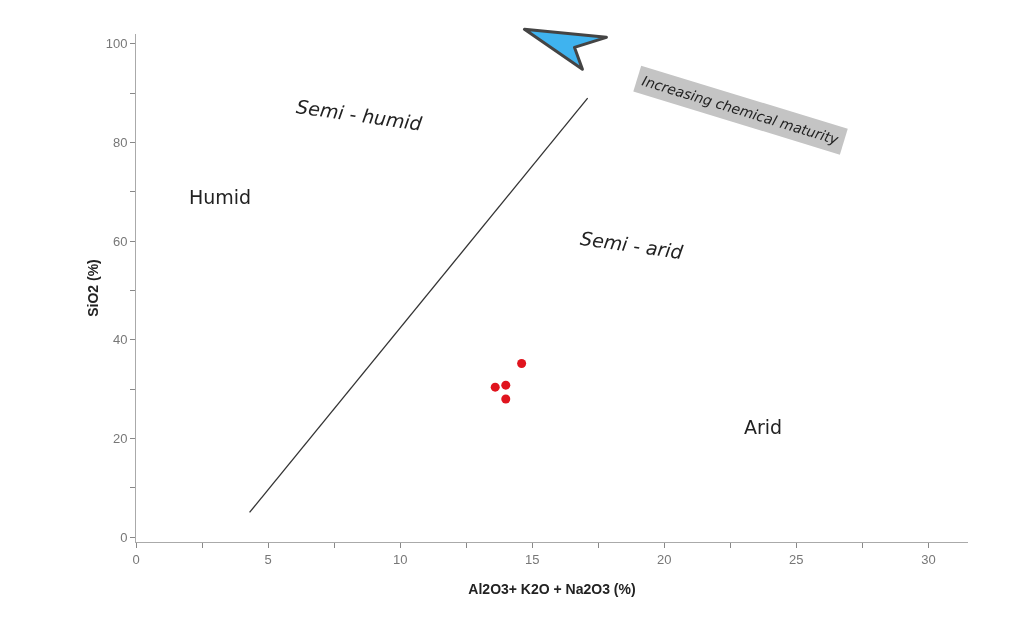 This screenshot has height=637, width=1035. What do you see at coordinates (124, 537) in the screenshot?
I see `y-tick-label: 0` at bounding box center [124, 537].